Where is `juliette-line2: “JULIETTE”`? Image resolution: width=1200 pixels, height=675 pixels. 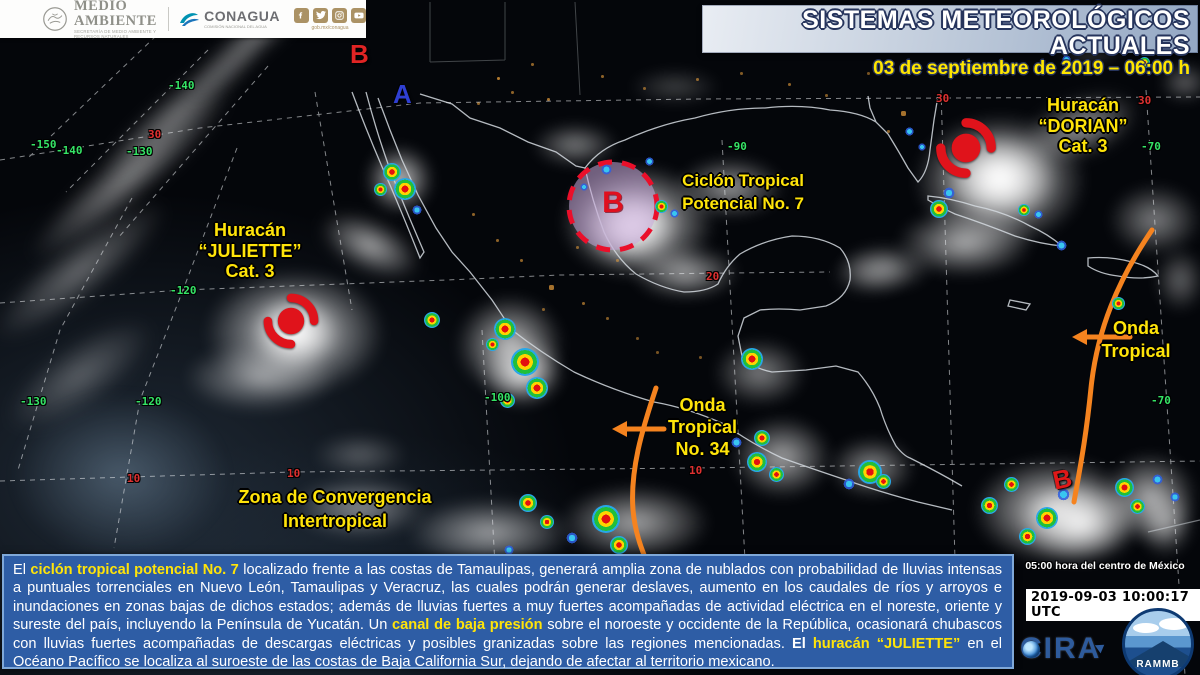
juliette-line2: “JULIETTE” is located at coordinates (250, 250).